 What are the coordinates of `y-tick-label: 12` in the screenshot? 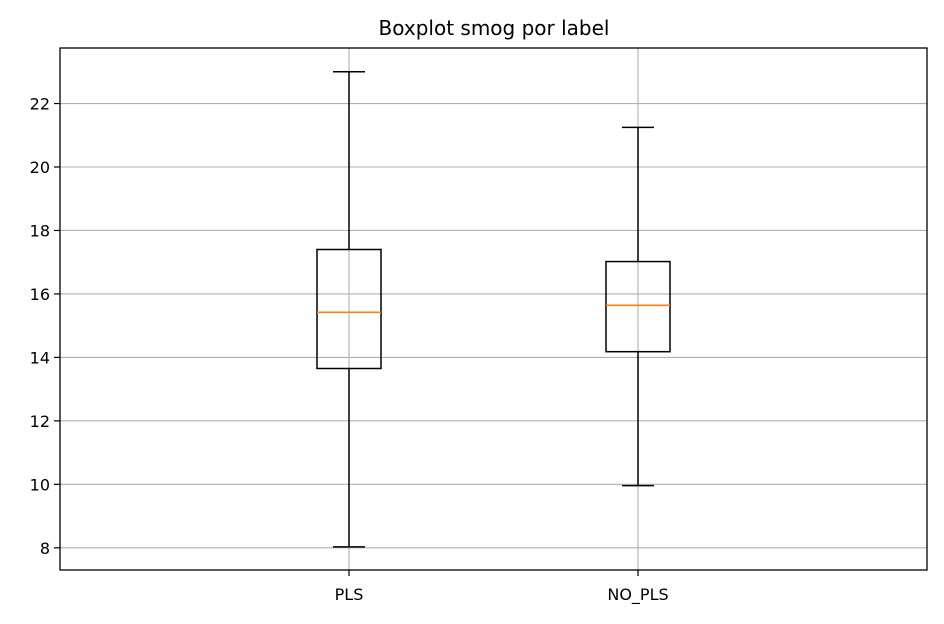 It's located at (40, 421).